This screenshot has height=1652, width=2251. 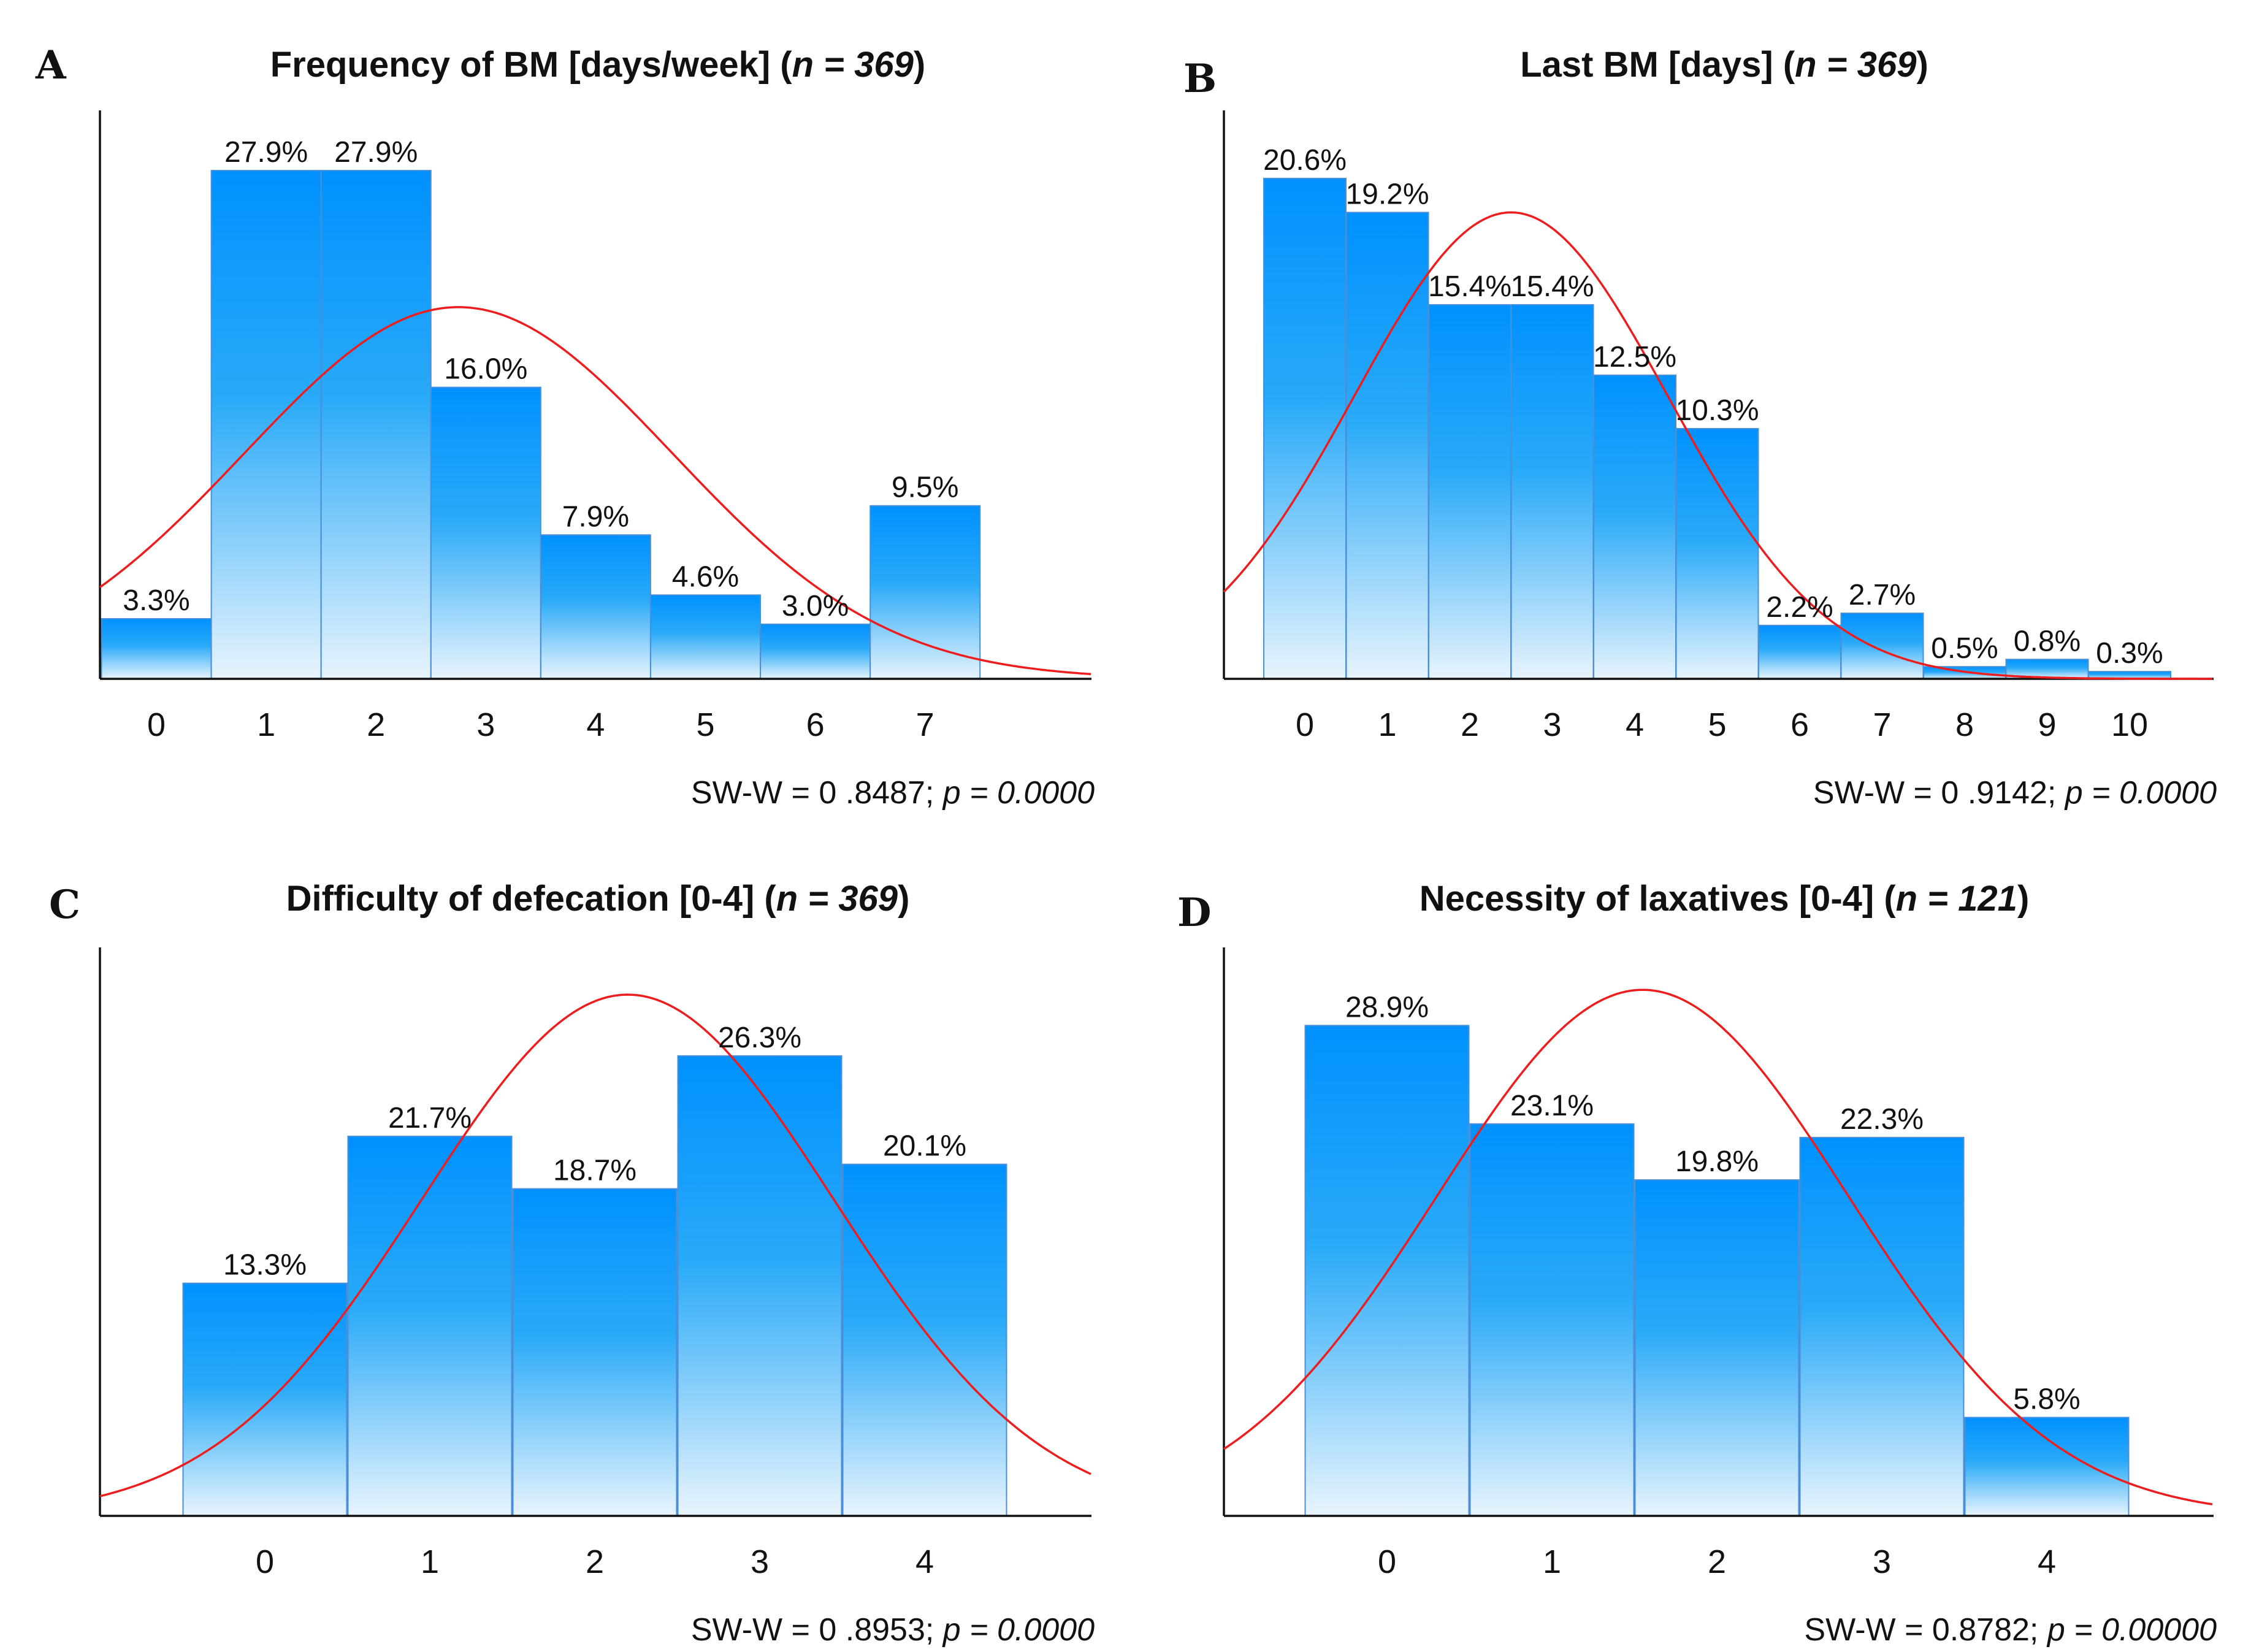 What do you see at coordinates (1724, 65) in the screenshot?
I see `chart-title: Last BM [days] (n = 369)` at bounding box center [1724, 65].